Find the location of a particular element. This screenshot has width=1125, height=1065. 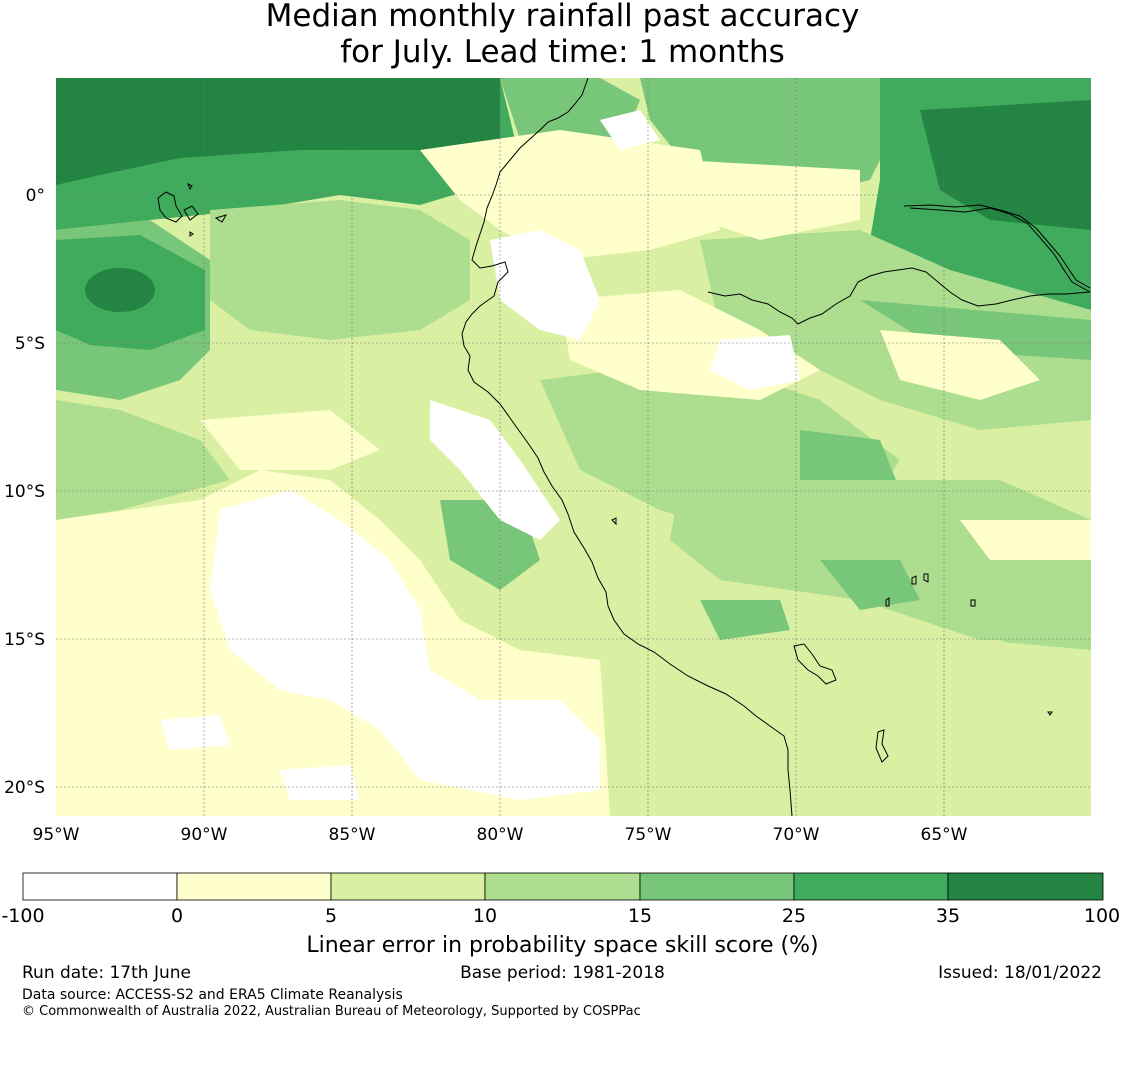

longitude-labels: 95°W 90°W 85°W 80°W 75°W 70°W 65°W is located at coordinates (500, 835).